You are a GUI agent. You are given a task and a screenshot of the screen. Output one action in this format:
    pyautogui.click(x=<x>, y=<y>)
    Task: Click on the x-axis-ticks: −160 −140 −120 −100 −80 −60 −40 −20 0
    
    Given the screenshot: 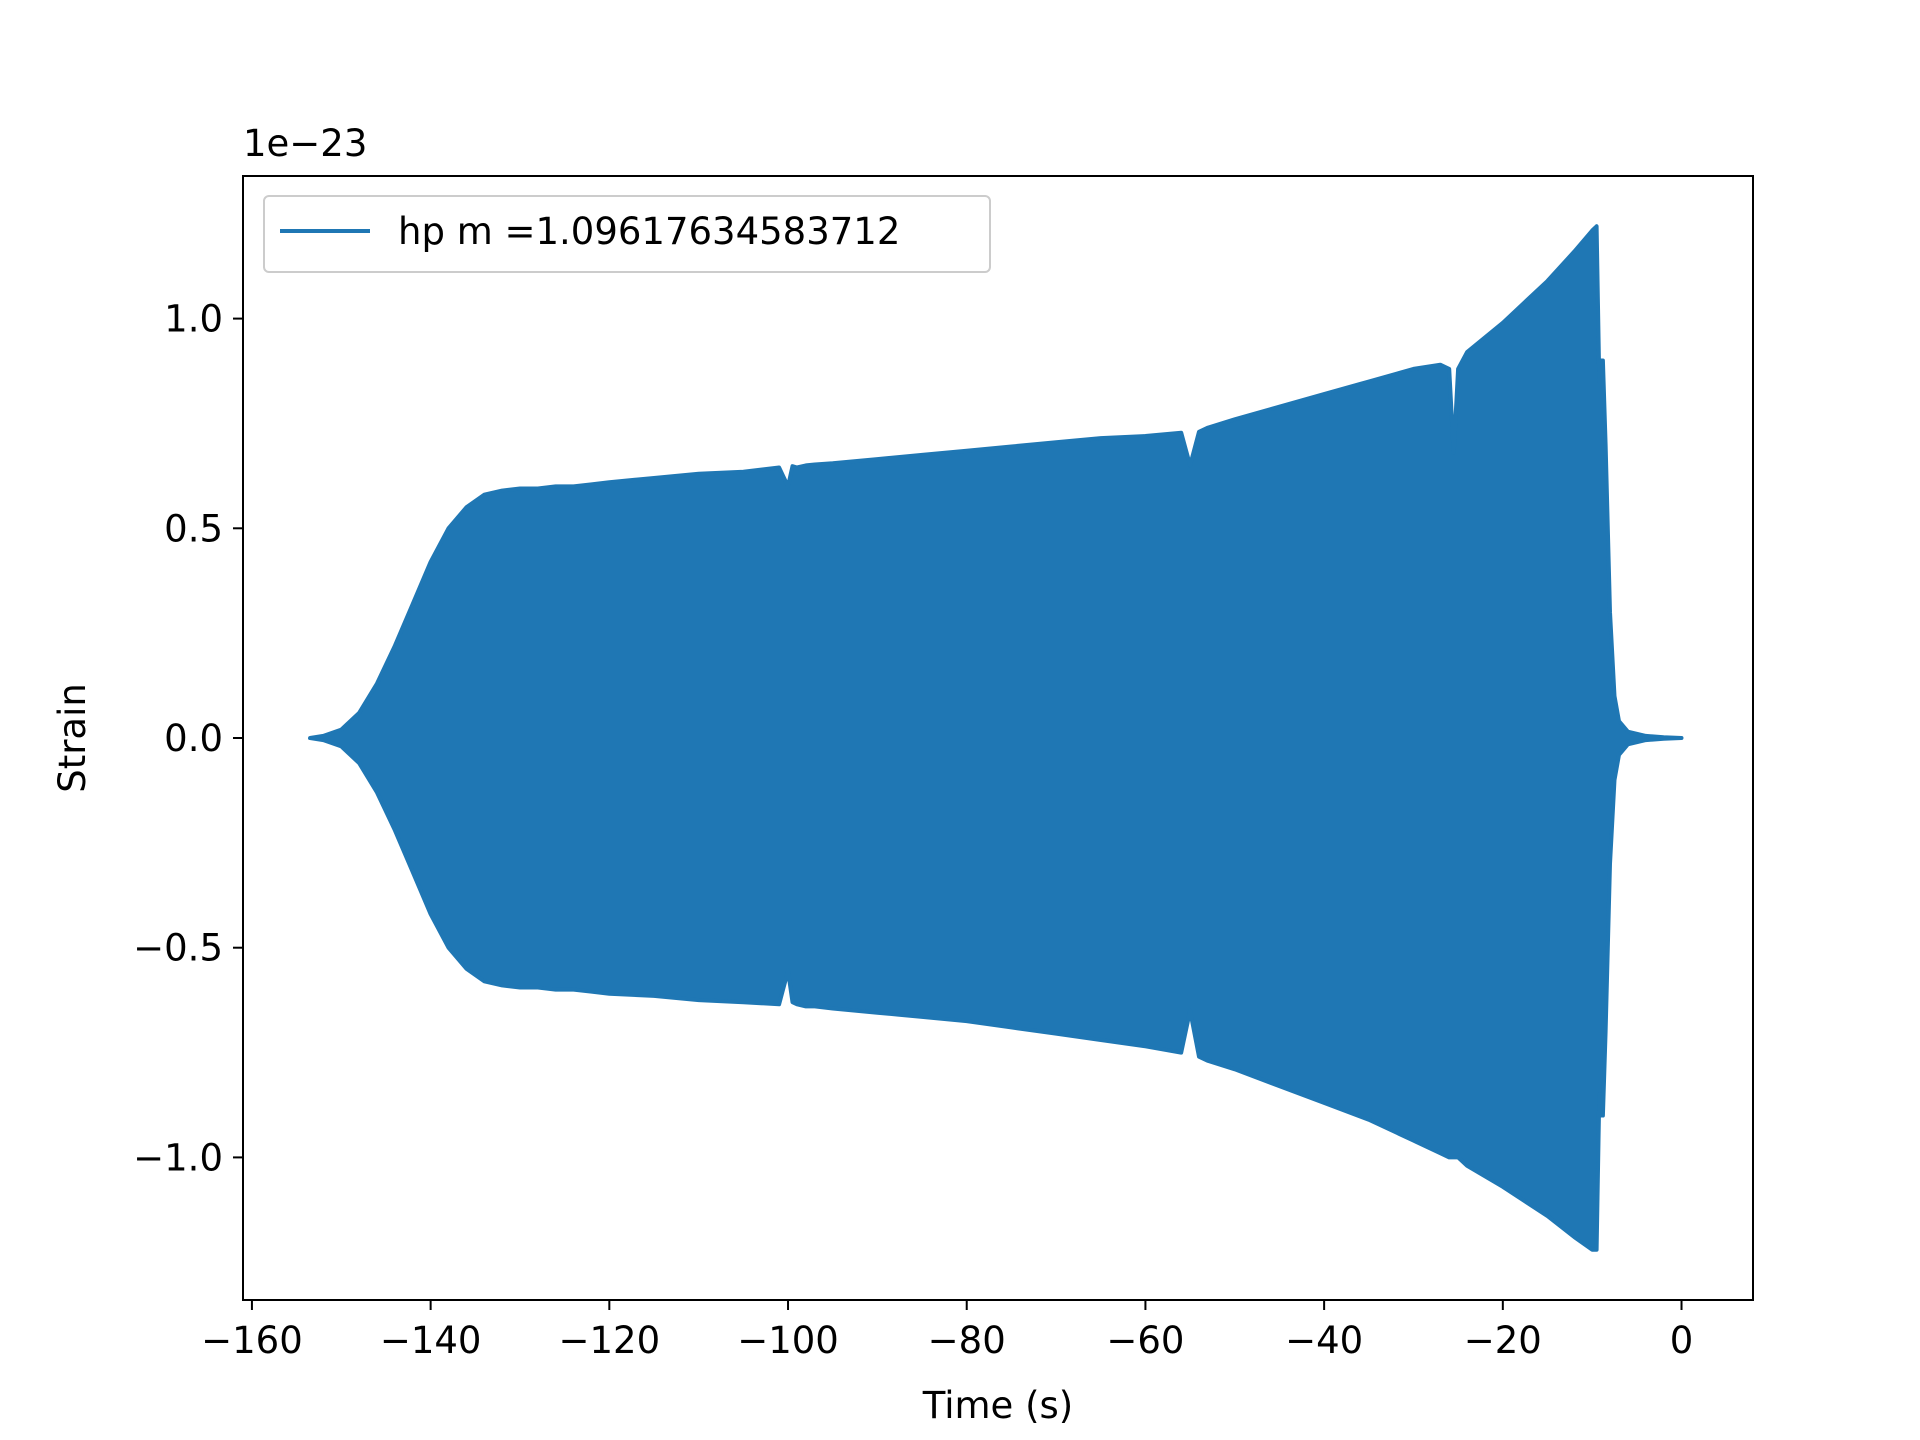 What is the action you would take?
    pyautogui.click(x=947, y=1331)
    